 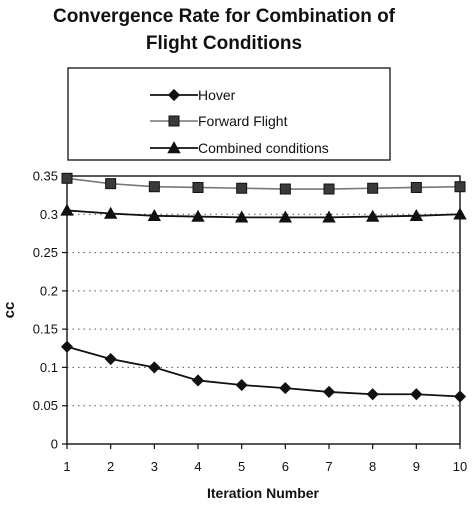 What do you see at coordinates (49, 214) in the screenshot?
I see `y-tick-label: 0.3` at bounding box center [49, 214].